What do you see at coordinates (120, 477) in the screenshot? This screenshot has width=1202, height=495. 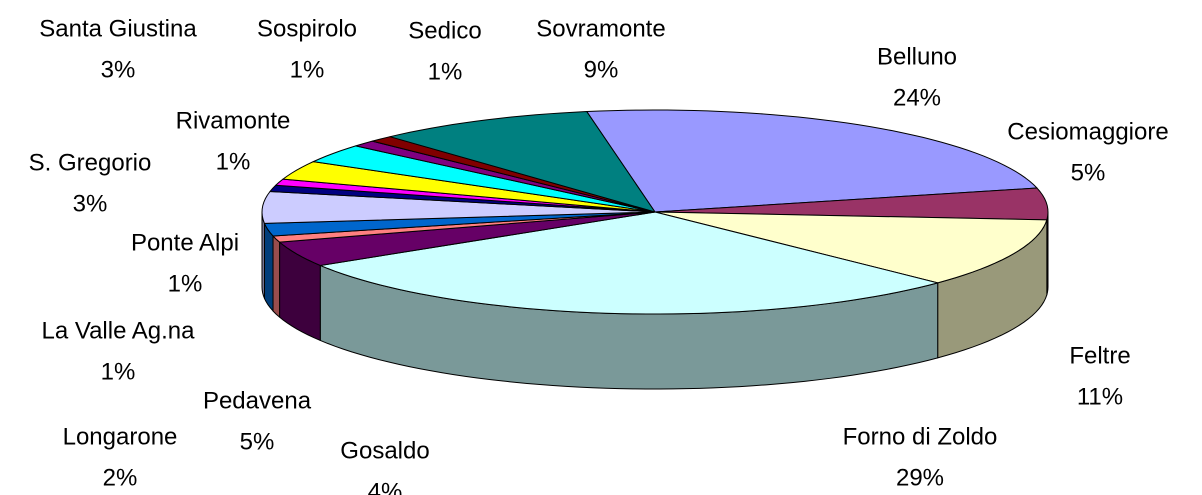 I see `slice-percent: 2%` at bounding box center [120, 477].